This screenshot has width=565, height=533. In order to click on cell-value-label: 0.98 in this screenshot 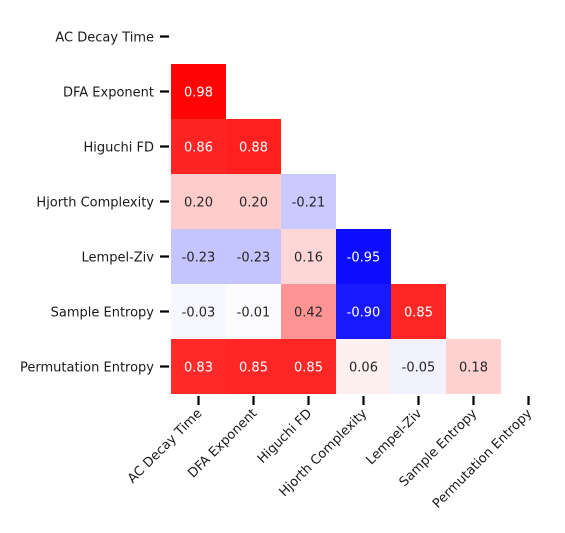, I will do `click(198, 93)`.